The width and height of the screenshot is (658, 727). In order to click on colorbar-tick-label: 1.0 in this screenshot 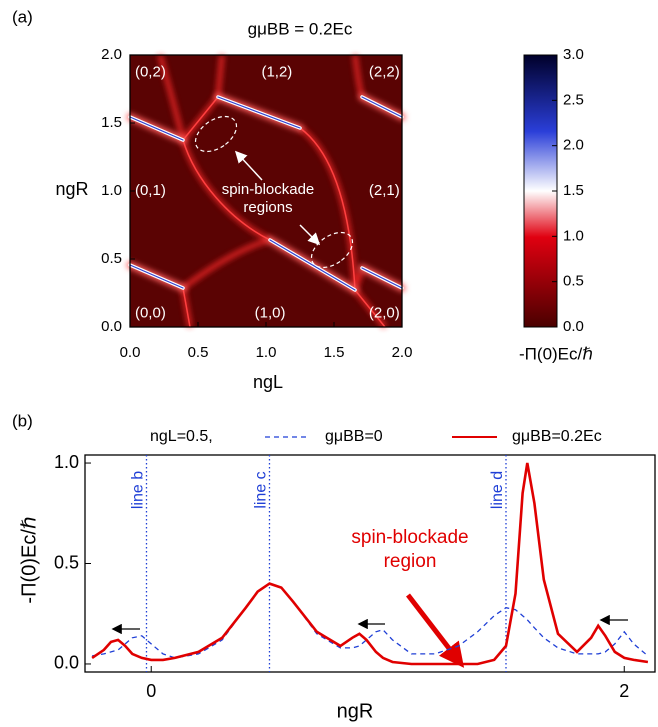, I will do `click(573, 235)`.